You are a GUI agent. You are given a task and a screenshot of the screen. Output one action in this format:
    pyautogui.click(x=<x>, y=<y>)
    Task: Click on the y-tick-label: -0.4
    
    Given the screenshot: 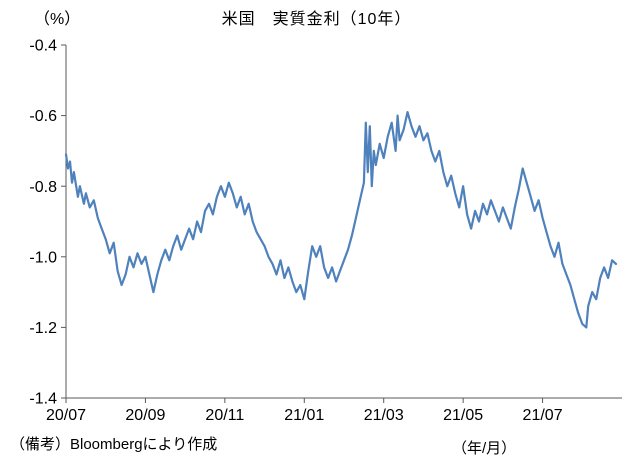 What is the action you would take?
    pyautogui.click(x=43, y=46)
    